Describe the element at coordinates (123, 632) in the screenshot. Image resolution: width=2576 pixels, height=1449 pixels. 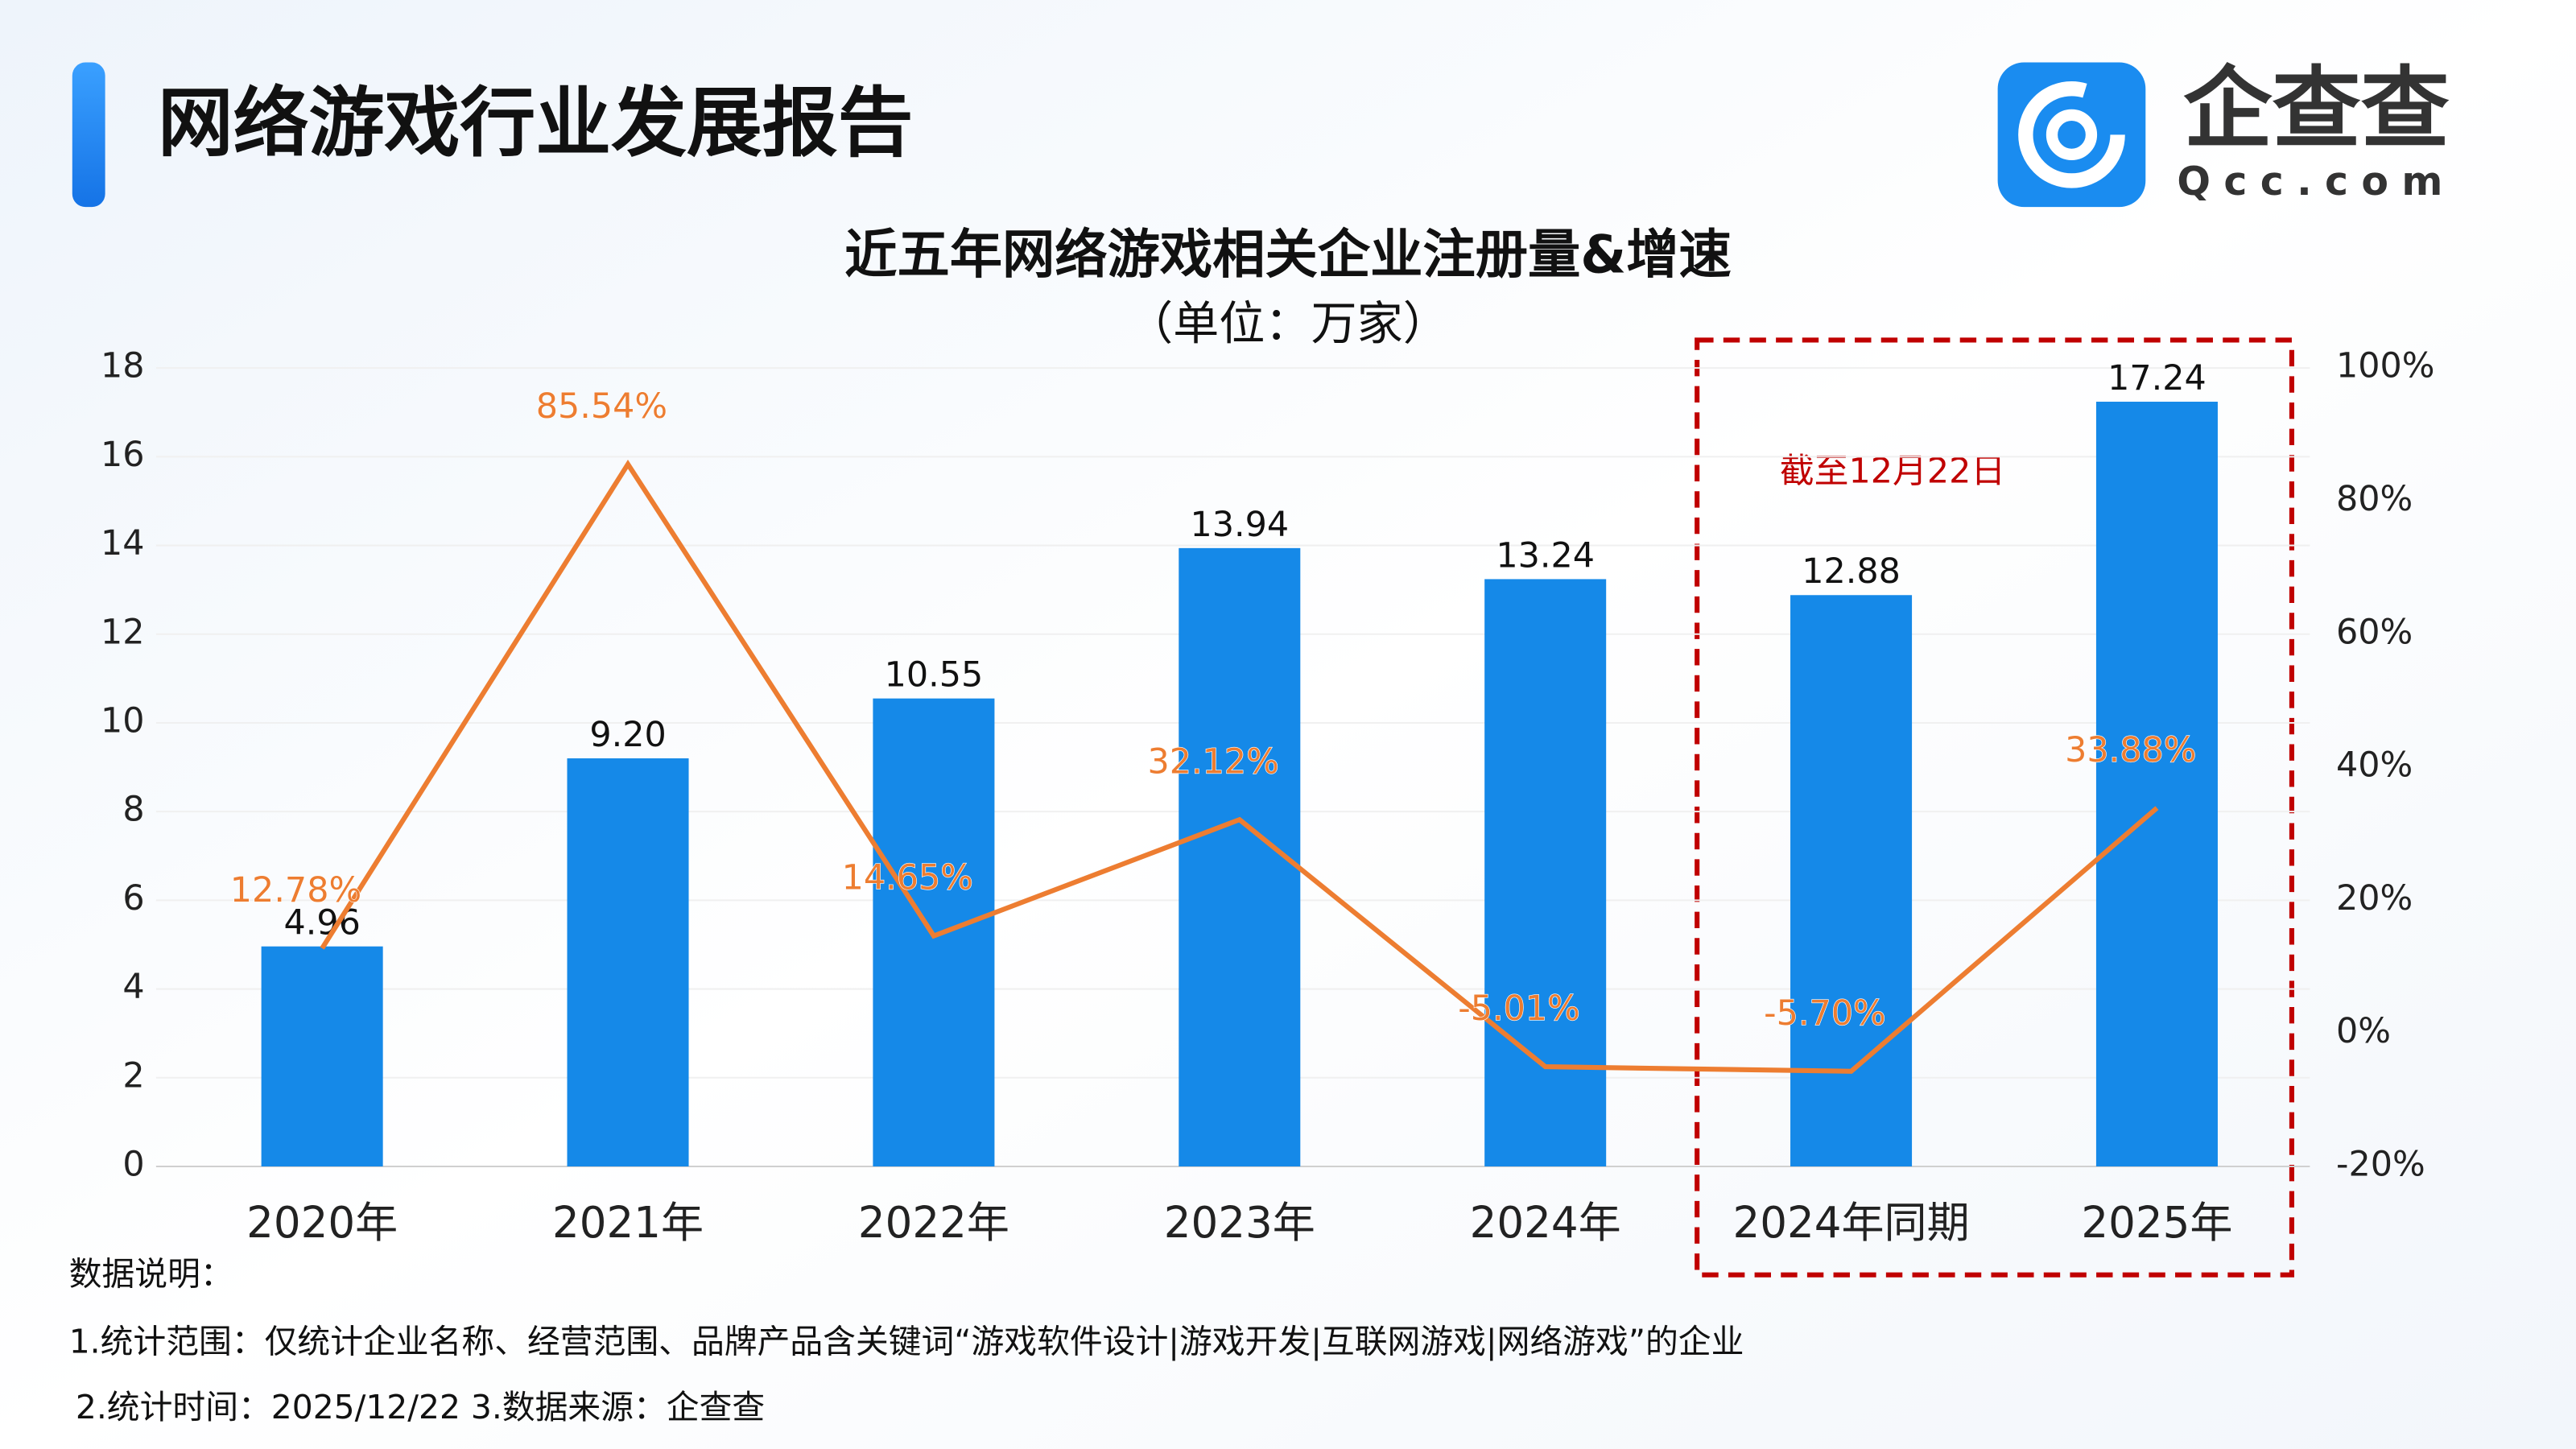
I see `y-tick-label: 12` at that location.